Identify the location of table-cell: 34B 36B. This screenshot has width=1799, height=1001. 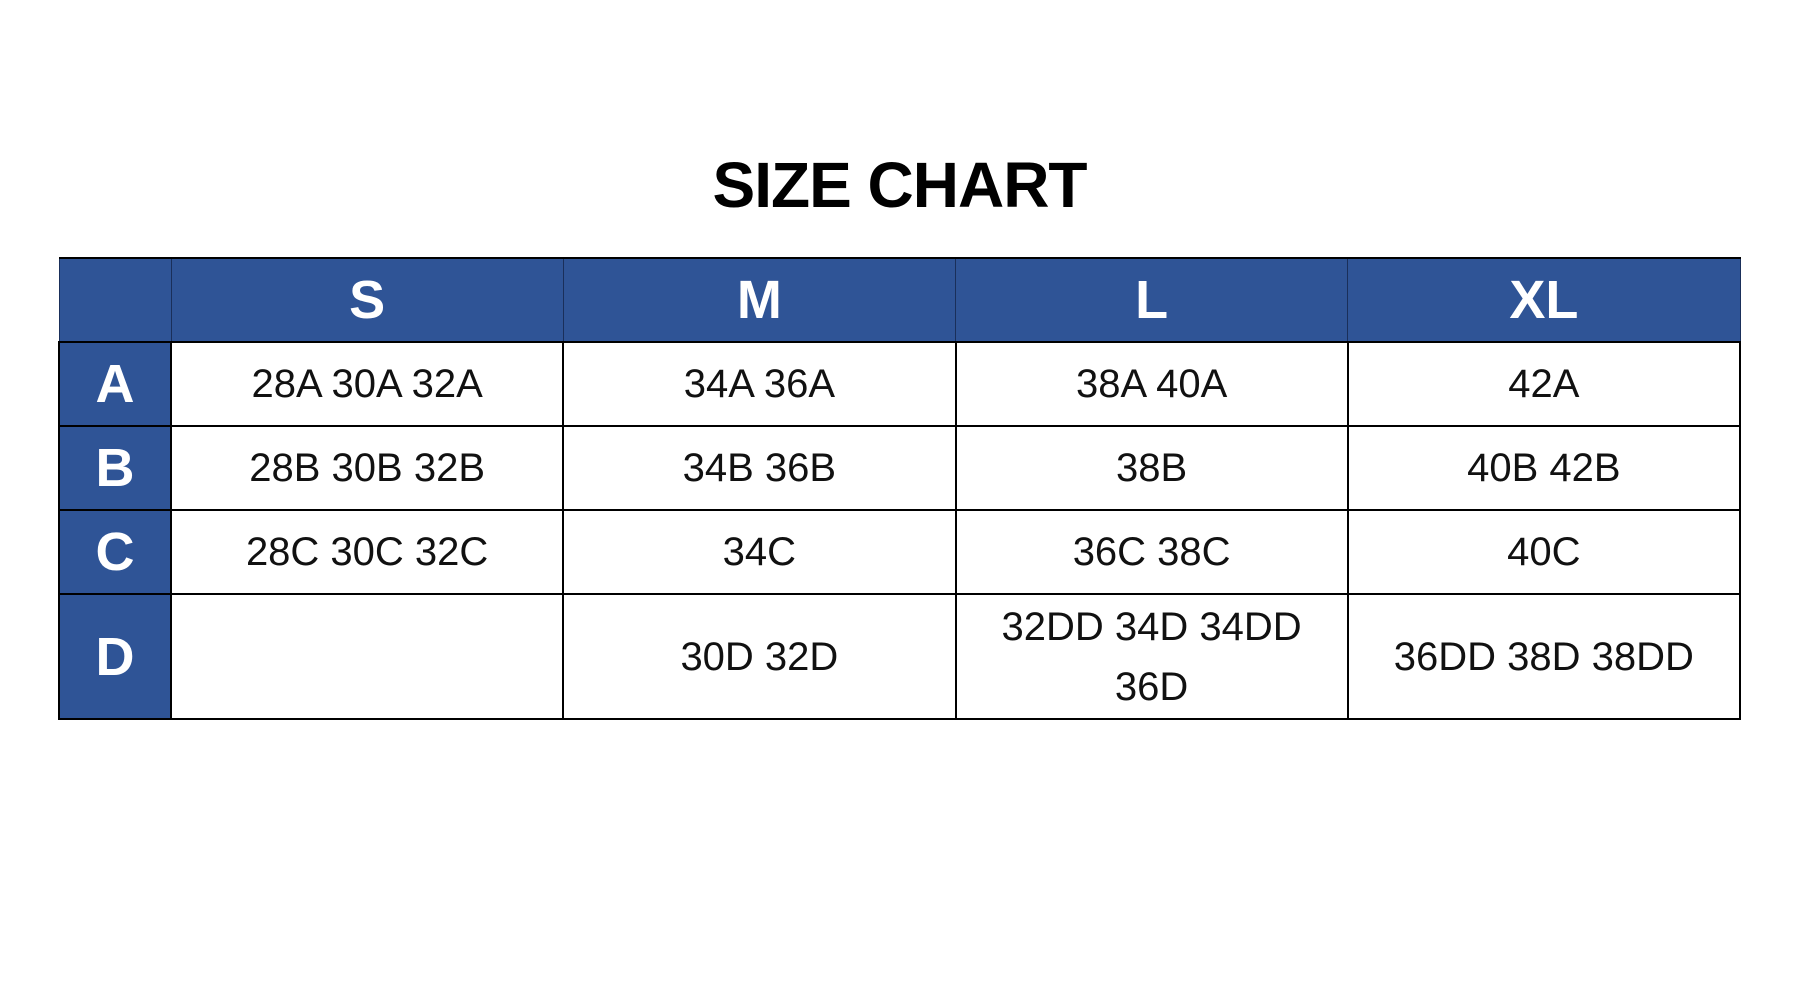
(759, 468).